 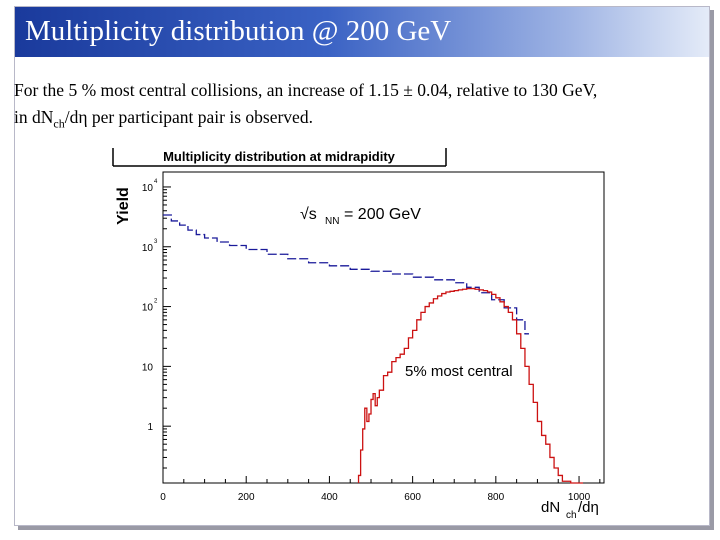 What do you see at coordinates (238, 31) in the screenshot?
I see `slide-title: Multiplicity distribution @ 200 GeV` at bounding box center [238, 31].